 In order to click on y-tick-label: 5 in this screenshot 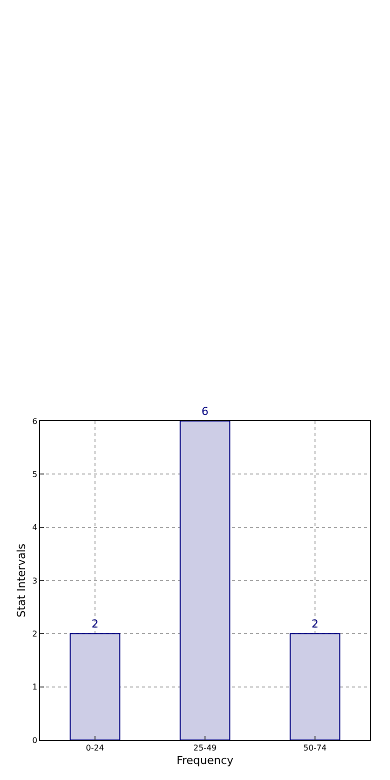, I will do `click(35, 474)`.